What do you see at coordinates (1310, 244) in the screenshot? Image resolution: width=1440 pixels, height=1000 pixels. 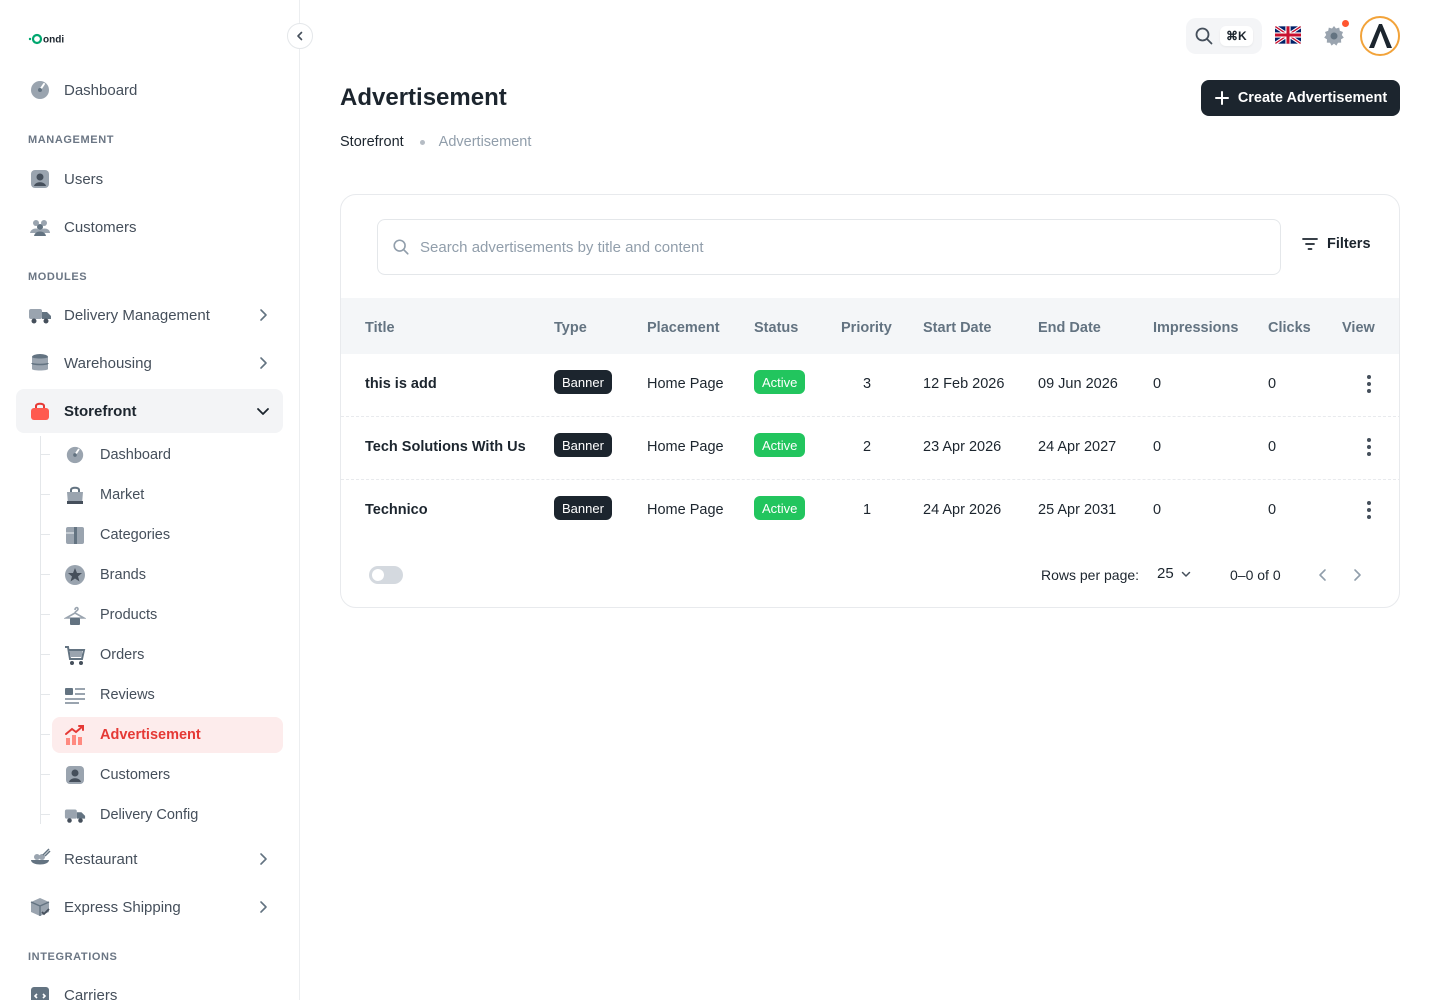 I see `filter-icon` at bounding box center [1310, 244].